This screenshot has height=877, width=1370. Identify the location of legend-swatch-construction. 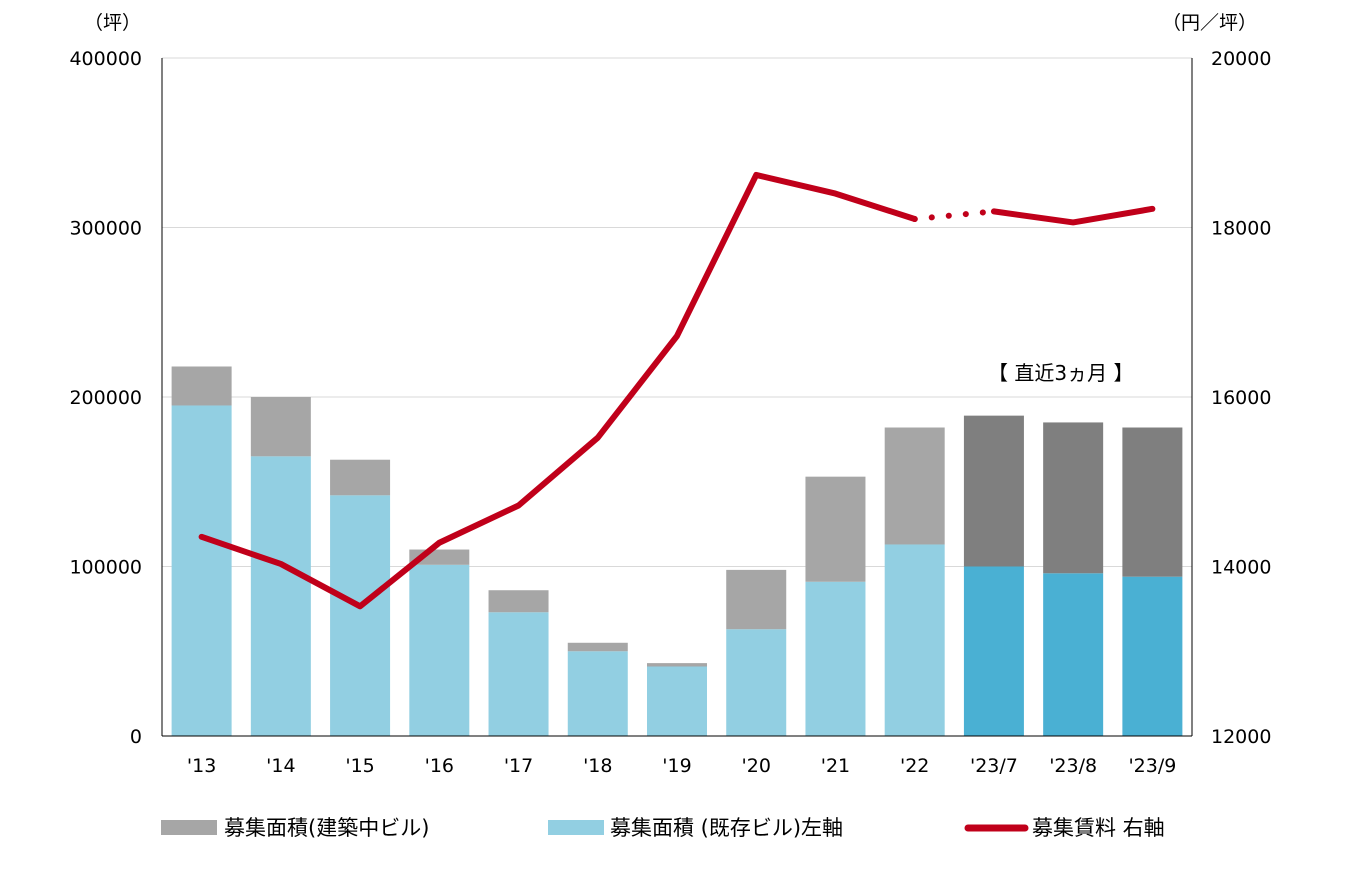
(189, 827).